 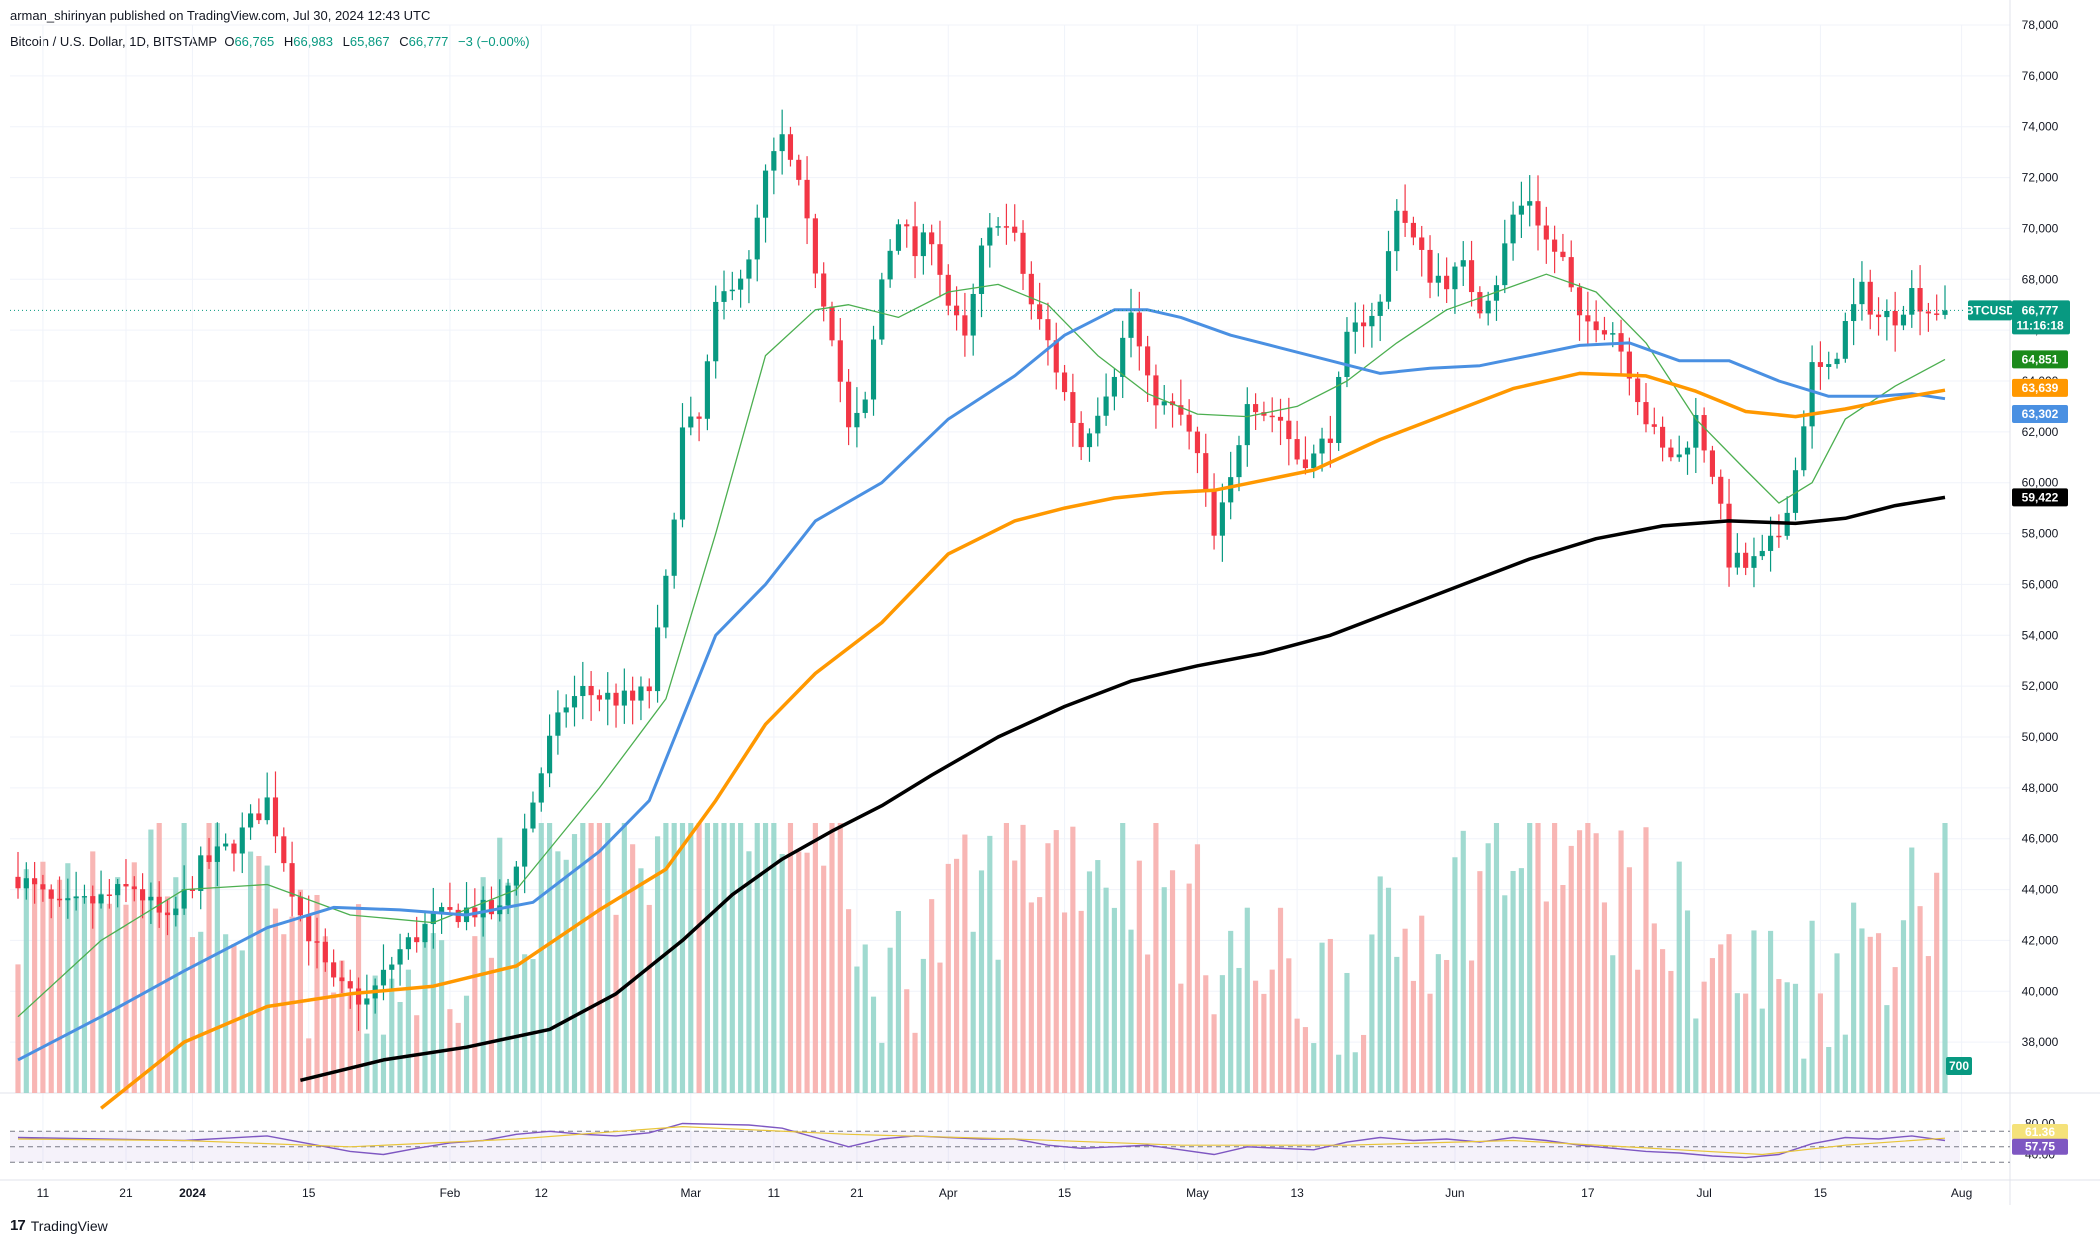 What do you see at coordinates (2040, 737) in the screenshot?
I see `price-tick-label: 50,000` at bounding box center [2040, 737].